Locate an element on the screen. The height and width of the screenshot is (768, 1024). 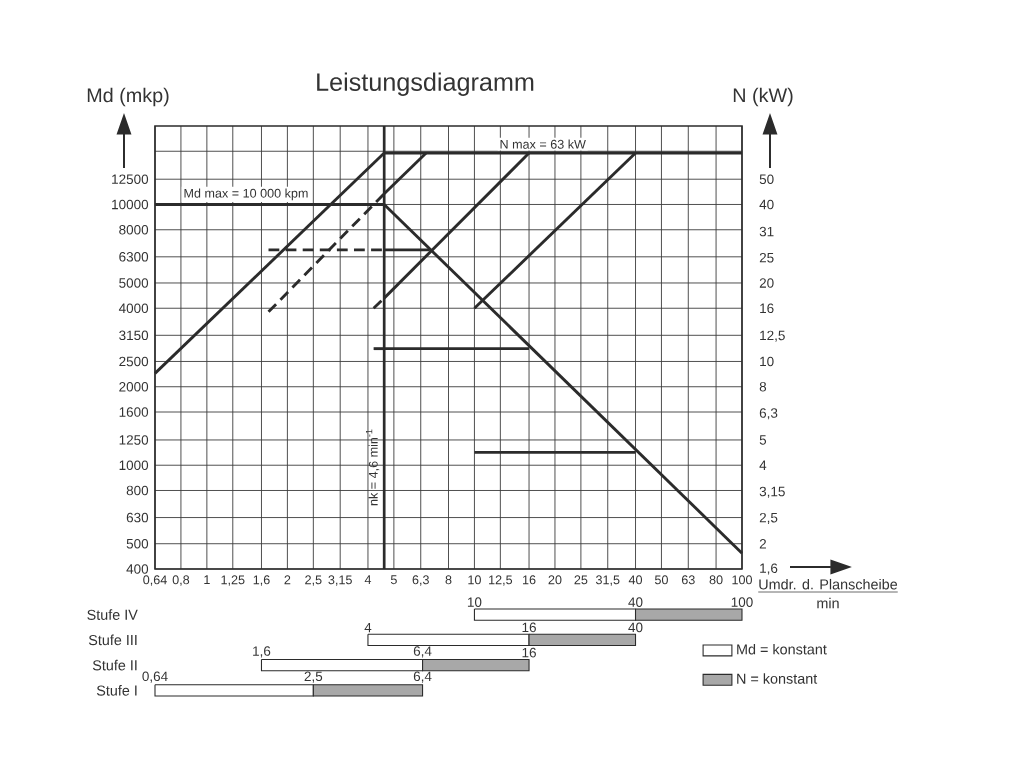
y-tick-label: 3150 is located at coordinates (134, 335).